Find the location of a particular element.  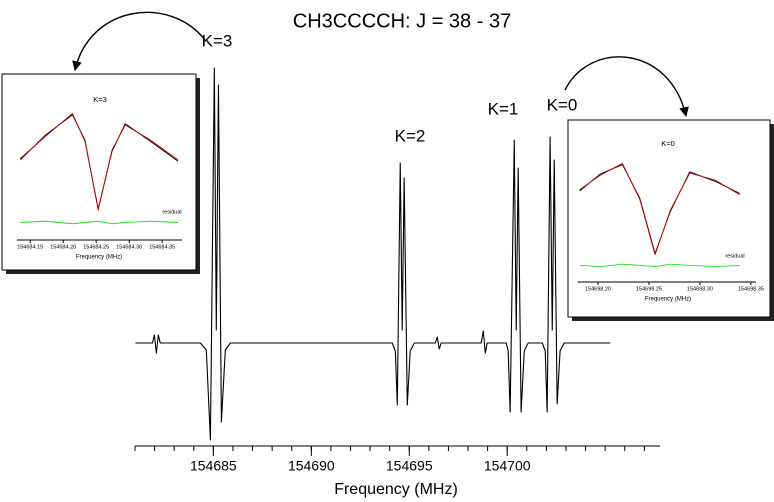

x-tick-label: 154685 is located at coordinates (213, 466).